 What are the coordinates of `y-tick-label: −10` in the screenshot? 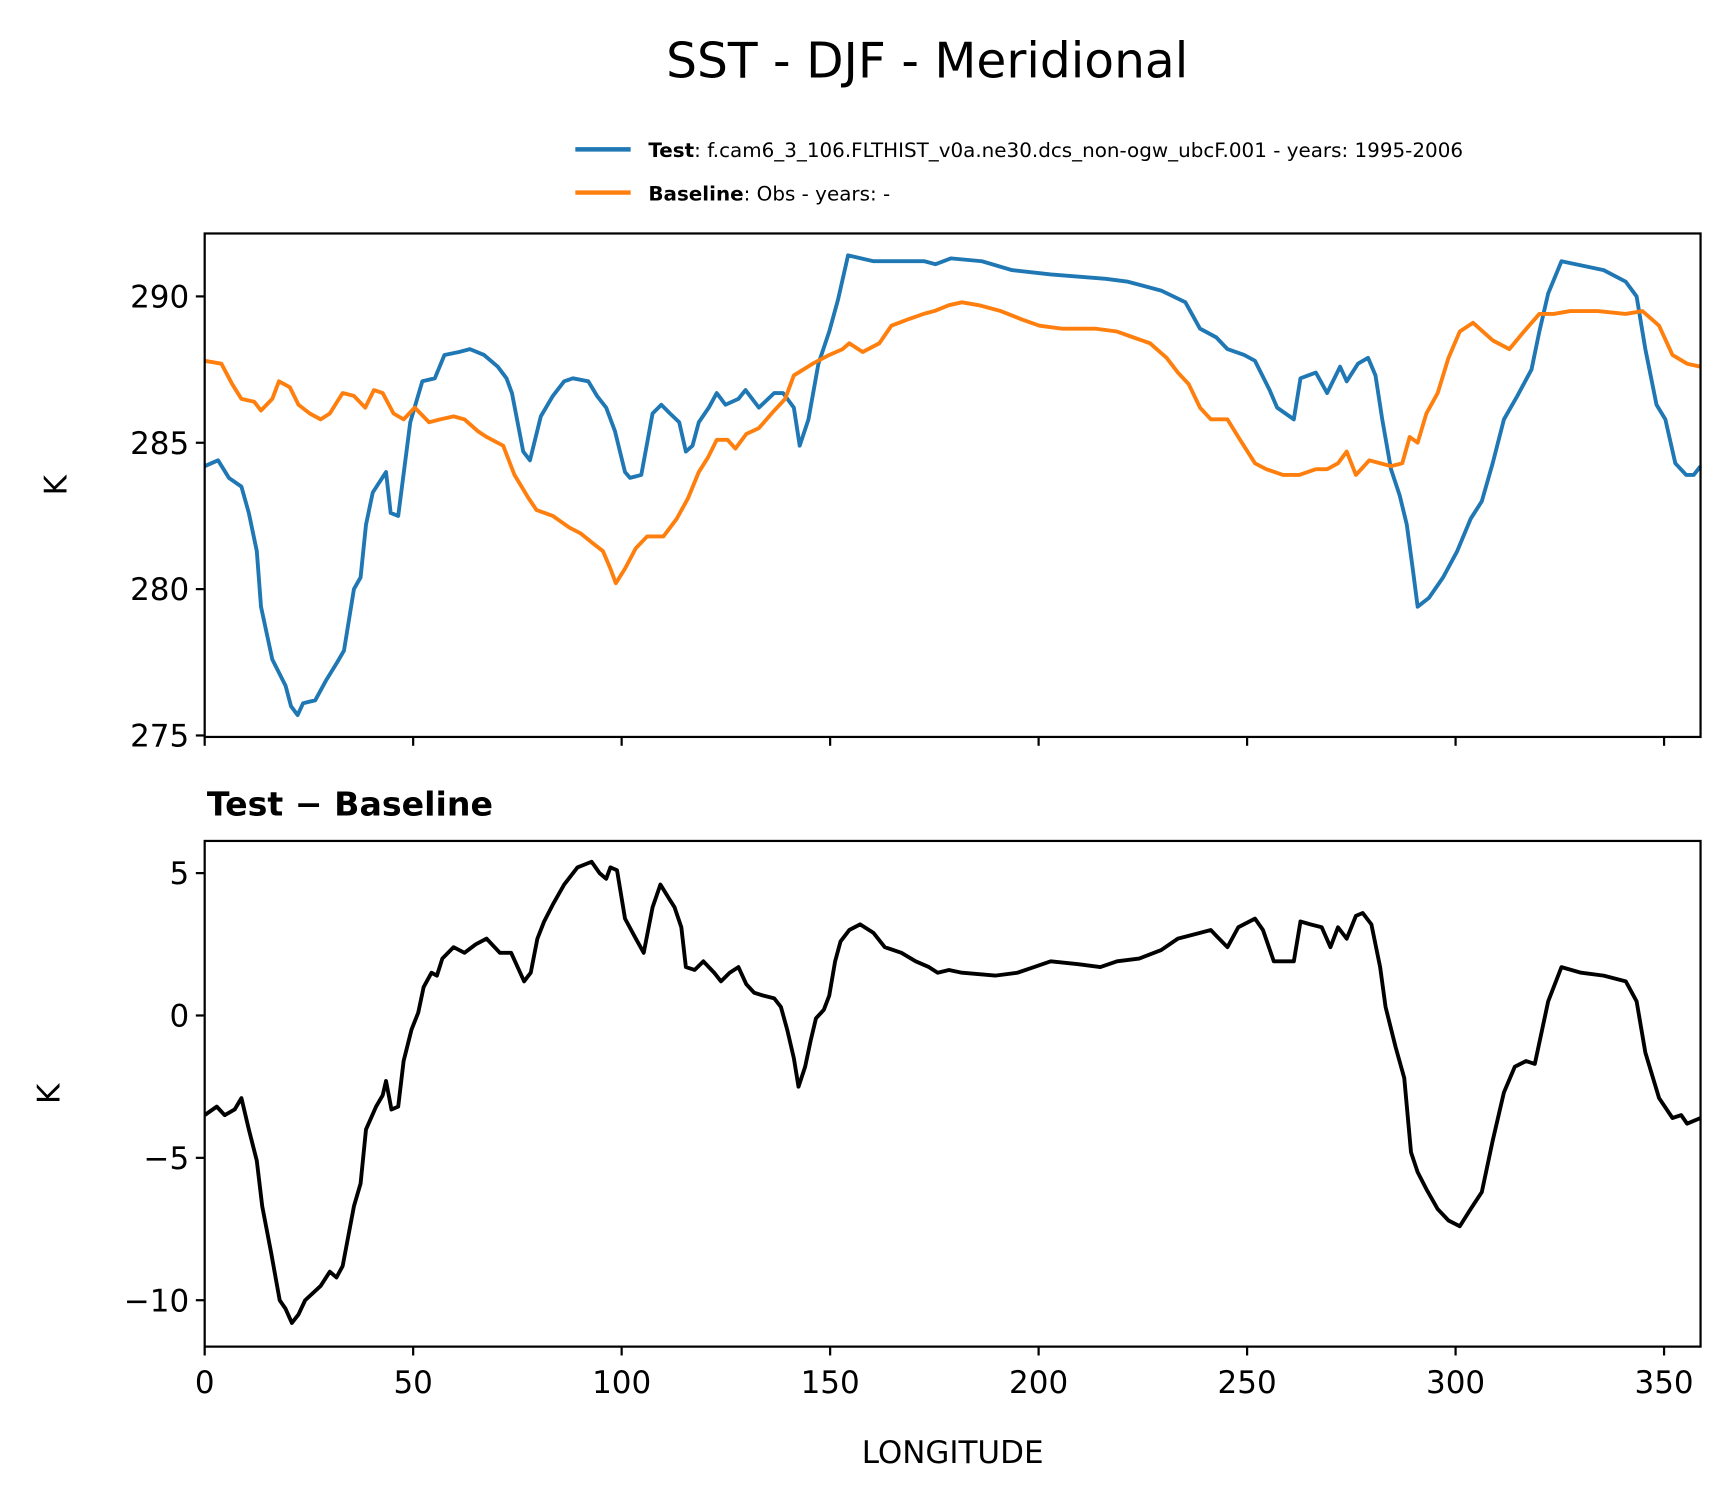 It's located at (156, 1301).